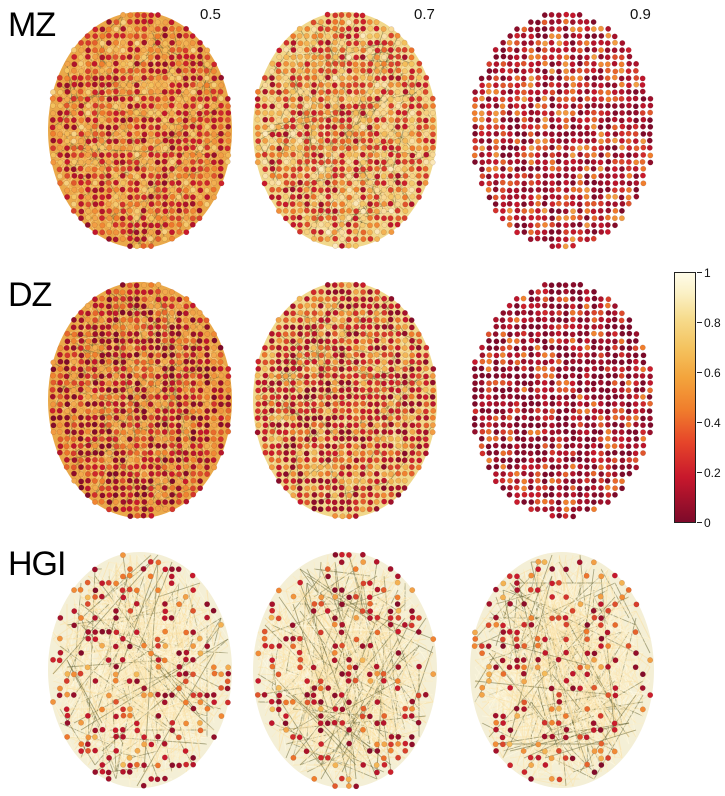  Describe the element at coordinates (210, 14) in the screenshot. I see `threshold-label-0-5: 0.5` at that location.